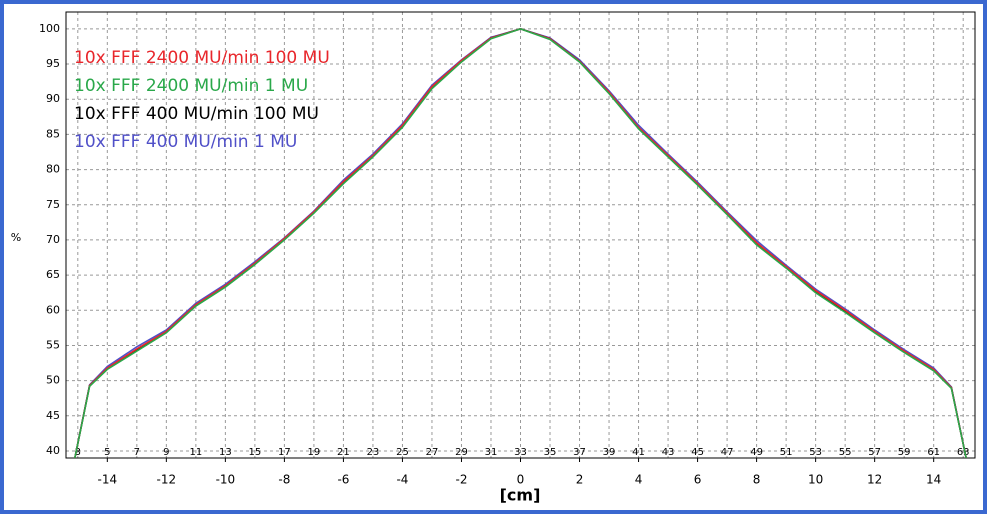 This screenshot has height=514, width=987. Describe the element at coordinates (166, 452) in the screenshot. I see `x2-tick-label: 9` at that location.